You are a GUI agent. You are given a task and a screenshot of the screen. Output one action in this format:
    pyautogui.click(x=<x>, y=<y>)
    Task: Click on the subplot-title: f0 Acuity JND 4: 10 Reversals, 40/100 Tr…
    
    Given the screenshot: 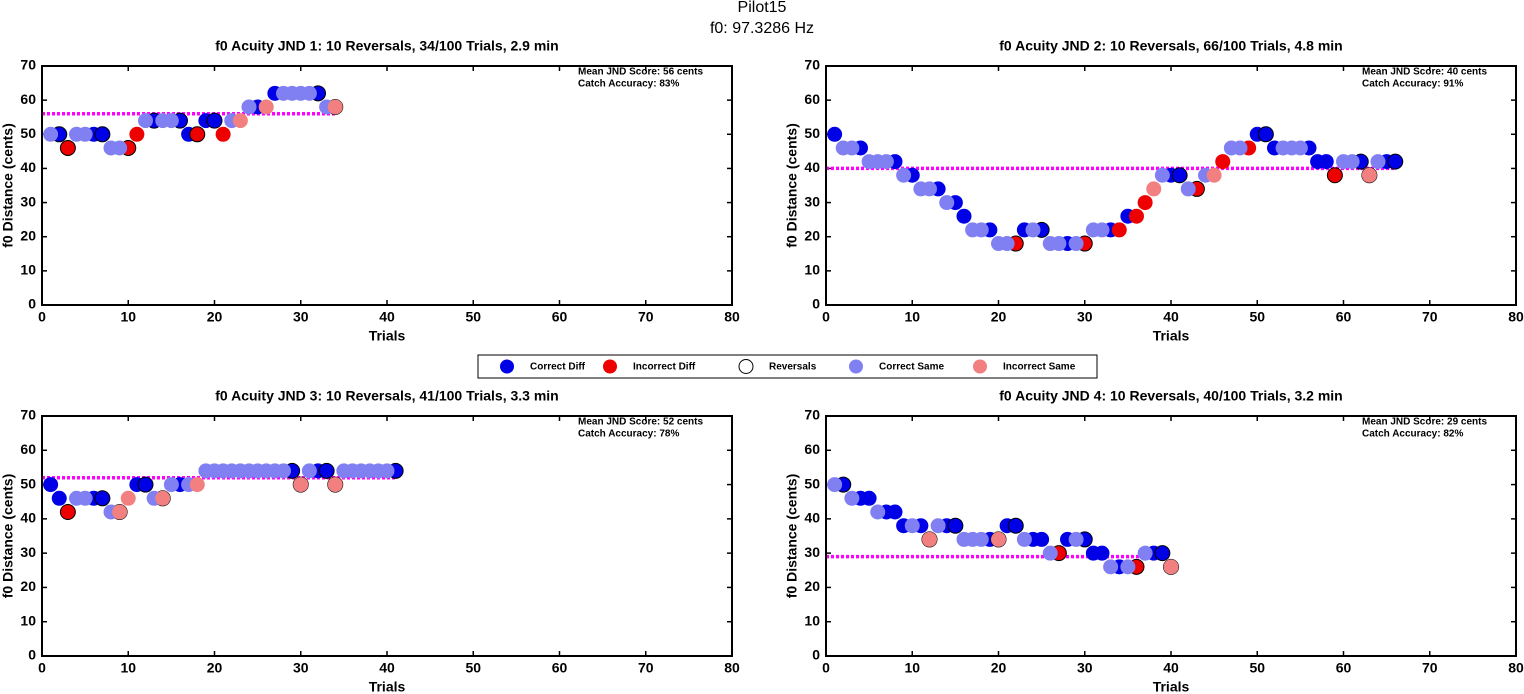 What is the action you would take?
    pyautogui.click(x=1170, y=396)
    